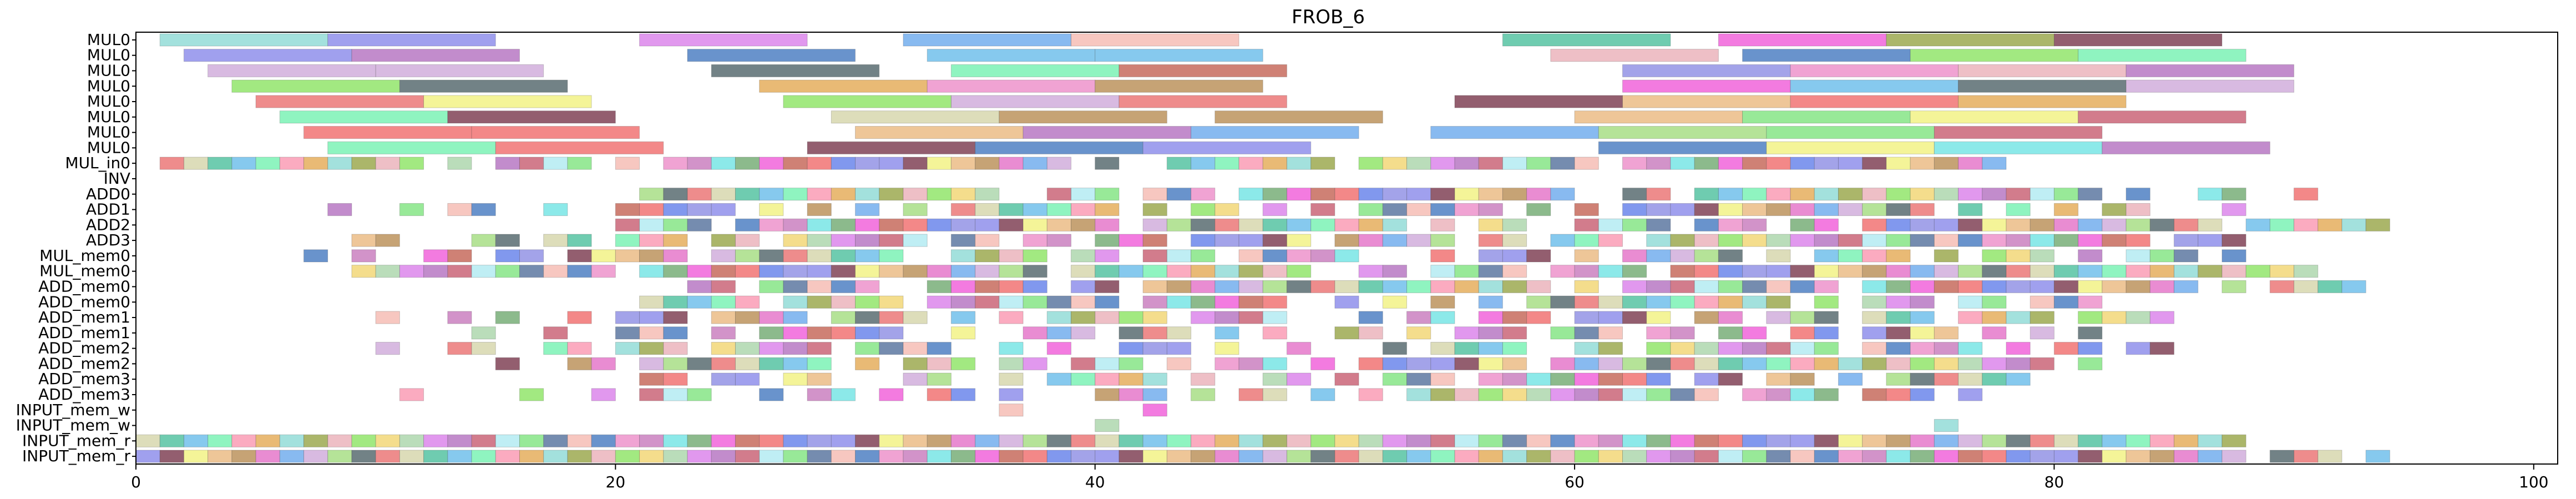 The height and width of the screenshot is (499, 2576). I want to click on y-tick-label: MUL0, so click(108, 132).